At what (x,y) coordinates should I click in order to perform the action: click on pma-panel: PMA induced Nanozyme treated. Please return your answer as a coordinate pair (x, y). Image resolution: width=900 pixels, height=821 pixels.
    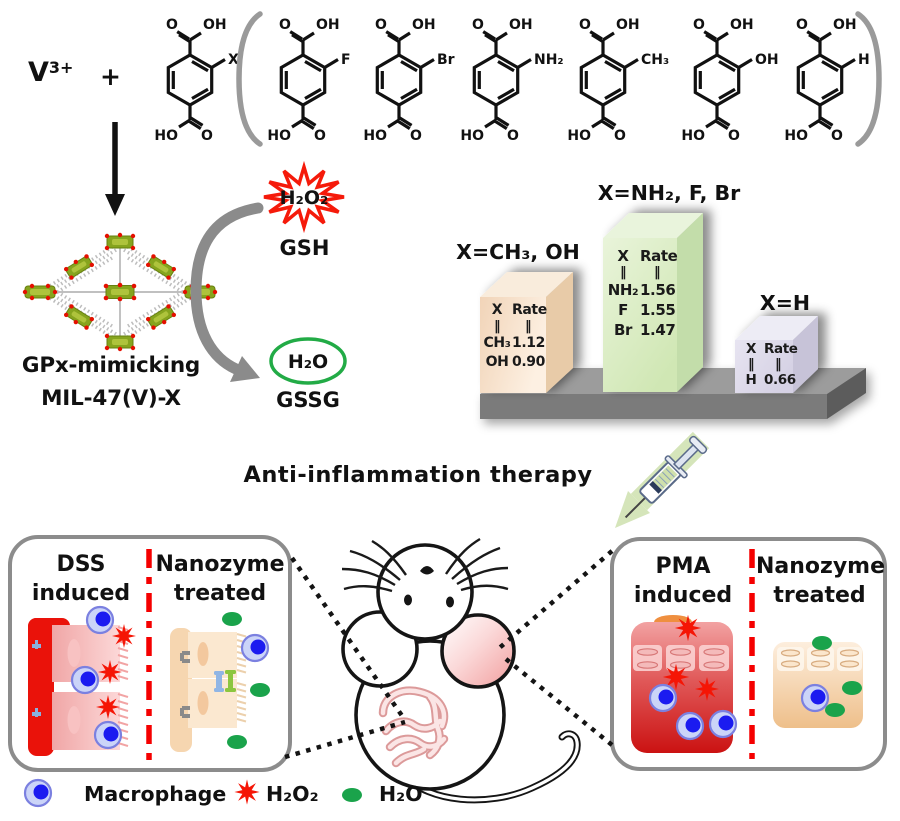
    Looking at the image, I should click on (748, 654).